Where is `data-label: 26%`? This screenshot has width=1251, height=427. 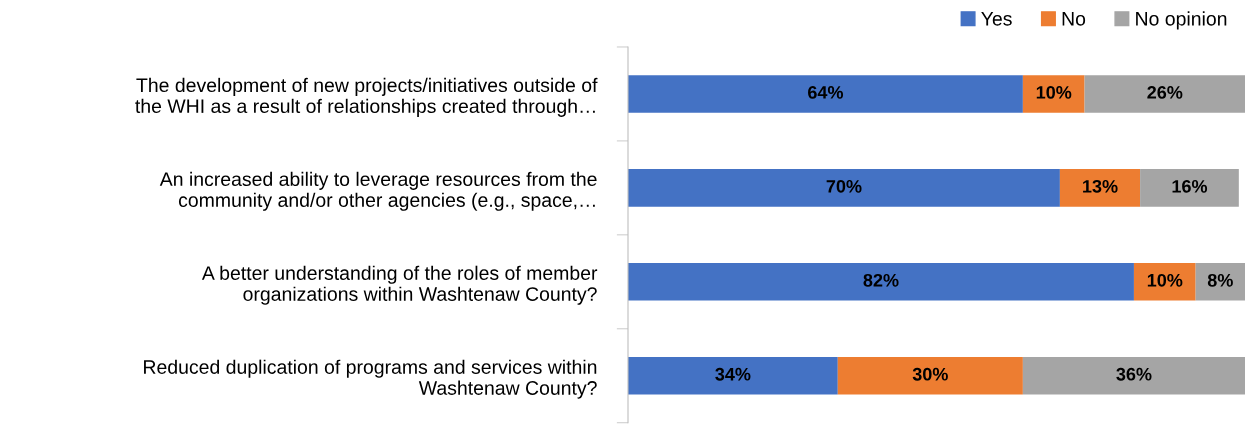
data-label: 26% is located at coordinates (1165, 92).